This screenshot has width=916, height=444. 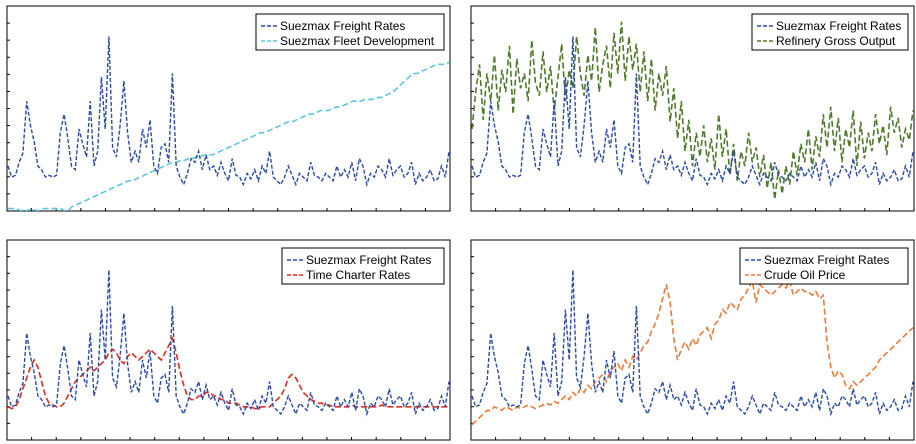 I want to click on legend-label: Crude Oil Price, so click(x=805, y=275).